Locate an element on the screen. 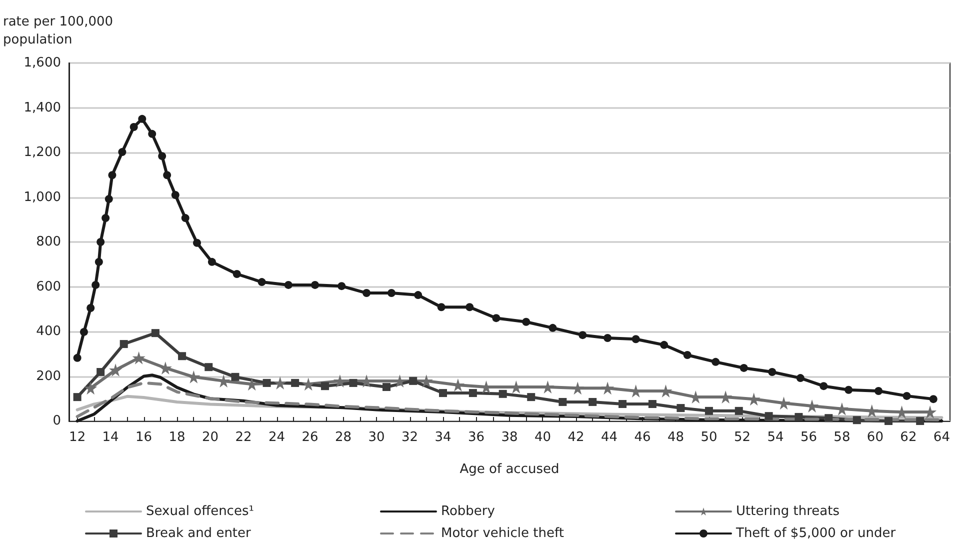  x-tick-label: 50 is located at coordinates (709, 437).